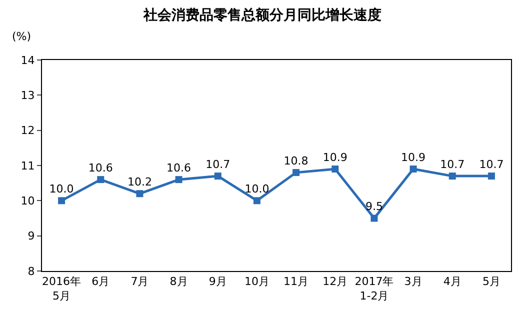 Image resolution: width=525 pixels, height=323 pixels. What do you see at coordinates (27, 60) in the screenshot?
I see `y-tick-label: 14` at bounding box center [27, 60].